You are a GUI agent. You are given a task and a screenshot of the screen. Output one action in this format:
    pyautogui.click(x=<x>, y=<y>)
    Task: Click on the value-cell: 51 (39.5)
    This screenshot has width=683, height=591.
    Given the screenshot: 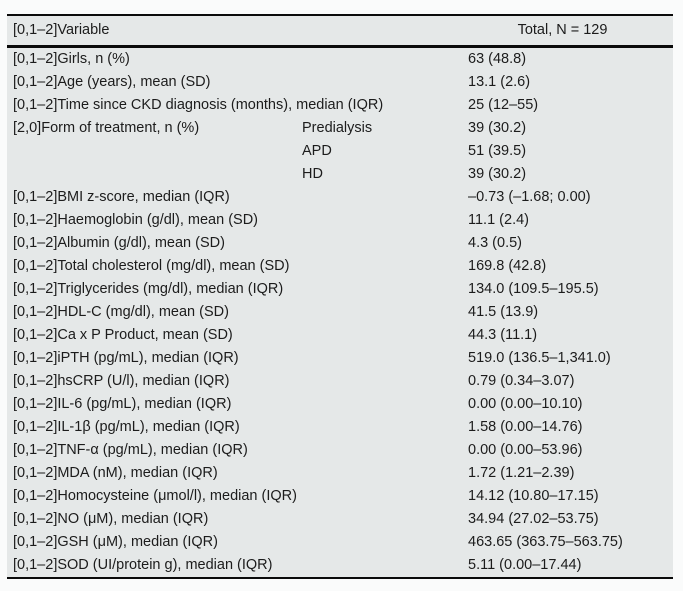 What is the action you would take?
    pyautogui.click(x=497, y=151)
    